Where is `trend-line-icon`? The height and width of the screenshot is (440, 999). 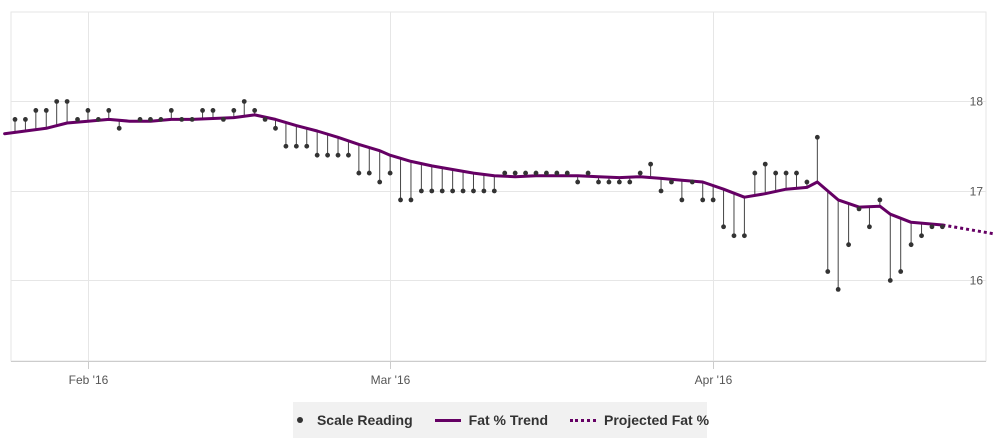
trend-line-icon is located at coordinates (447, 420).